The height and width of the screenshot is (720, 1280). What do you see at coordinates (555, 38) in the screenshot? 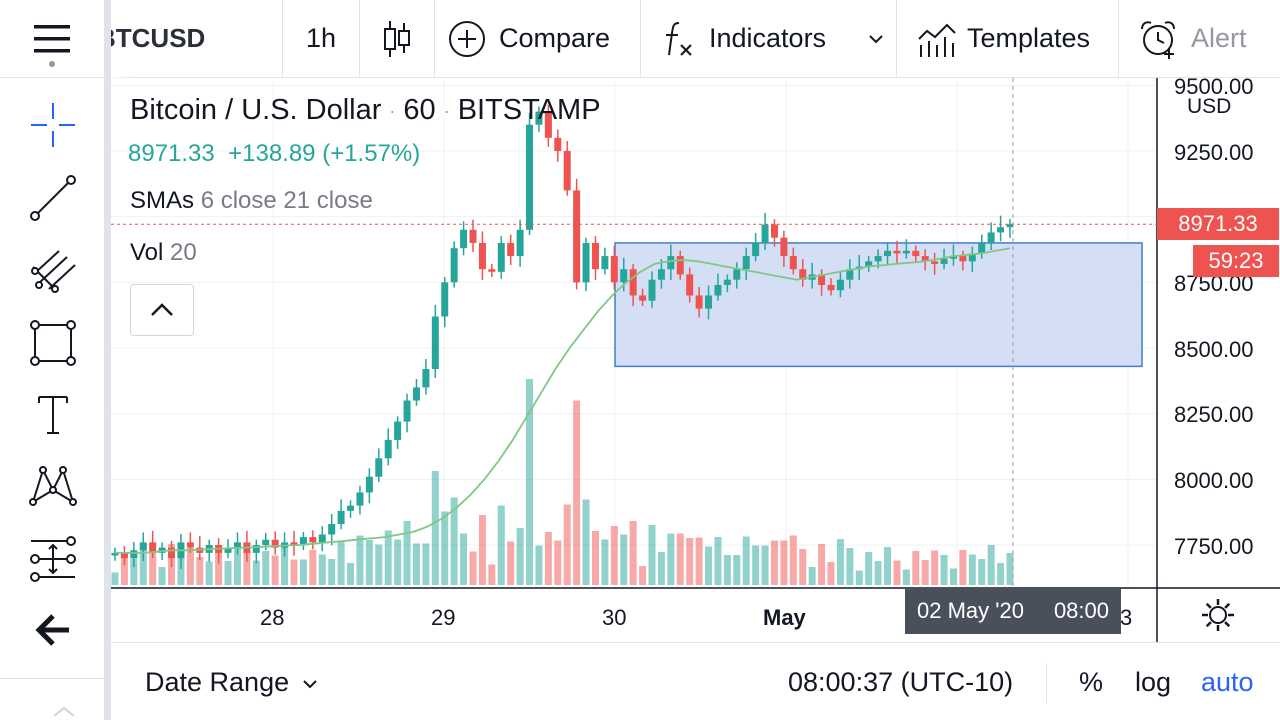
I see `compare-label: Compare` at bounding box center [555, 38].